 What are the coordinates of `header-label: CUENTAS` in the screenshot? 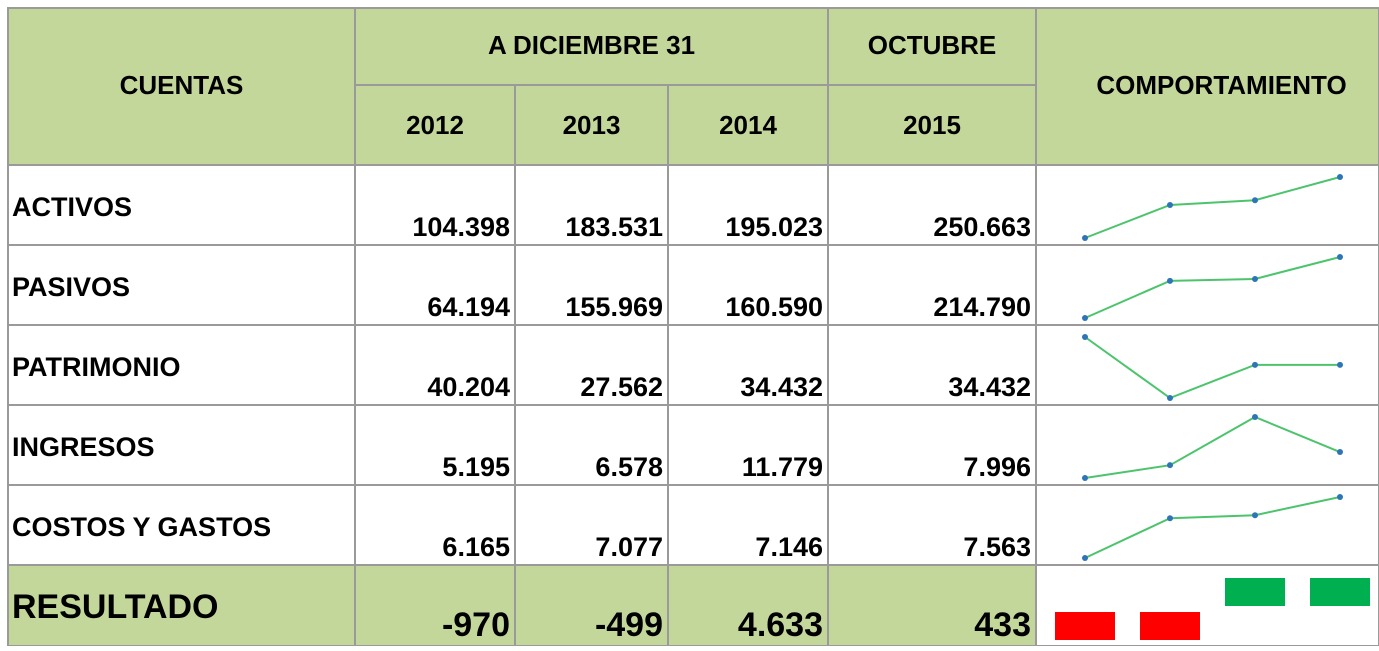 It's located at (182, 85).